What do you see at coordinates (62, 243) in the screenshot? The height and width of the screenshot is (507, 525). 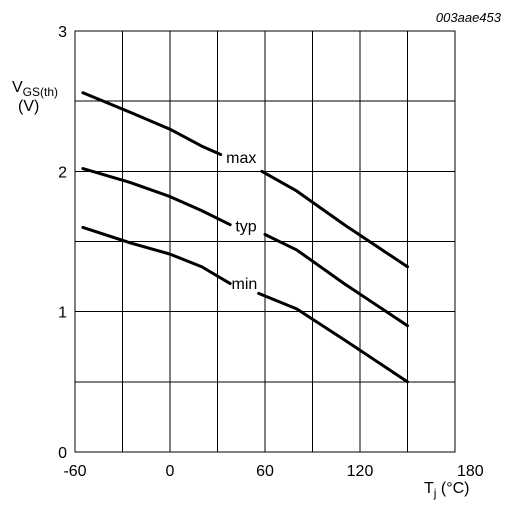 I see `y-tick-labels: 0 1 2 3` at bounding box center [62, 243].